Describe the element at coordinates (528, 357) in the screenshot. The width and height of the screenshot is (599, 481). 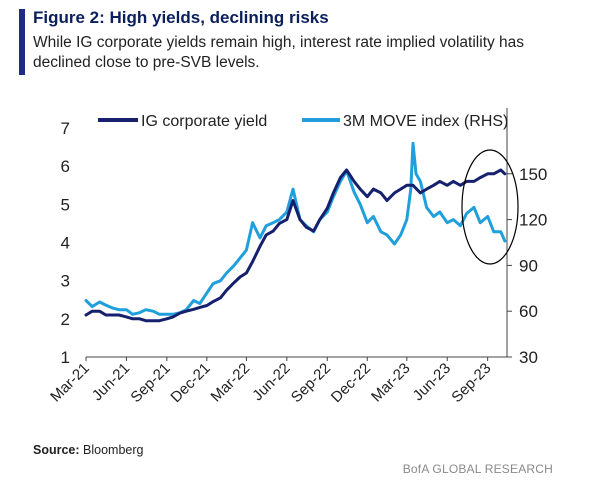
I see `y2-tick-label: 30` at that location.